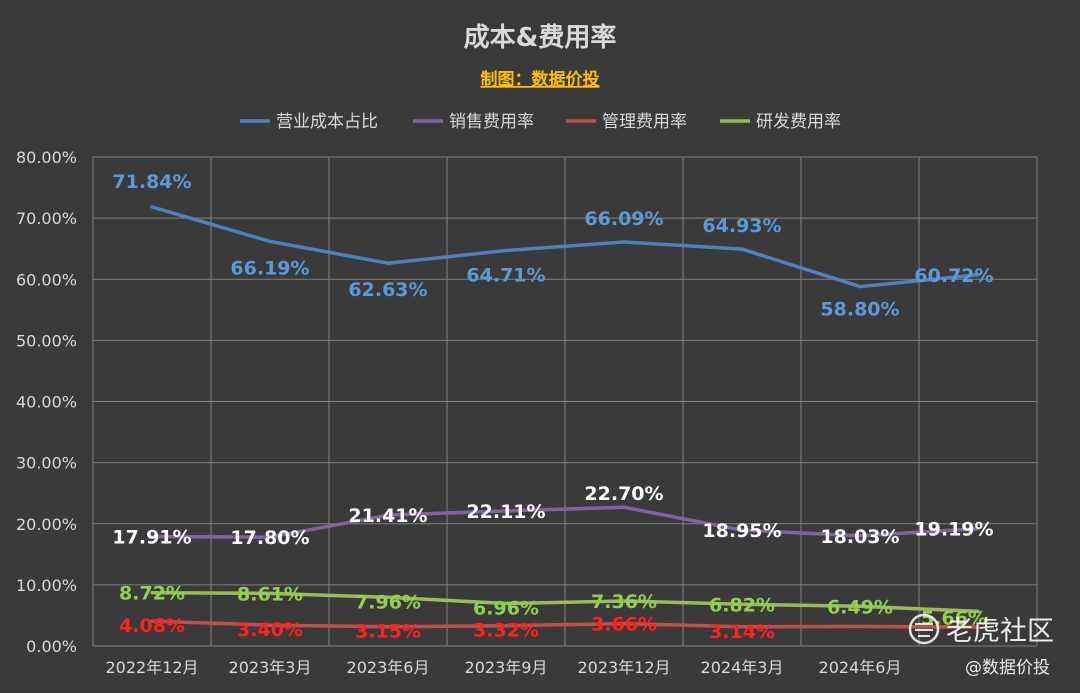 Image resolution: width=1080 pixels, height=693 pixels. I want to click on watermark: 老虎社区 @数据价投, so click(981, 645).